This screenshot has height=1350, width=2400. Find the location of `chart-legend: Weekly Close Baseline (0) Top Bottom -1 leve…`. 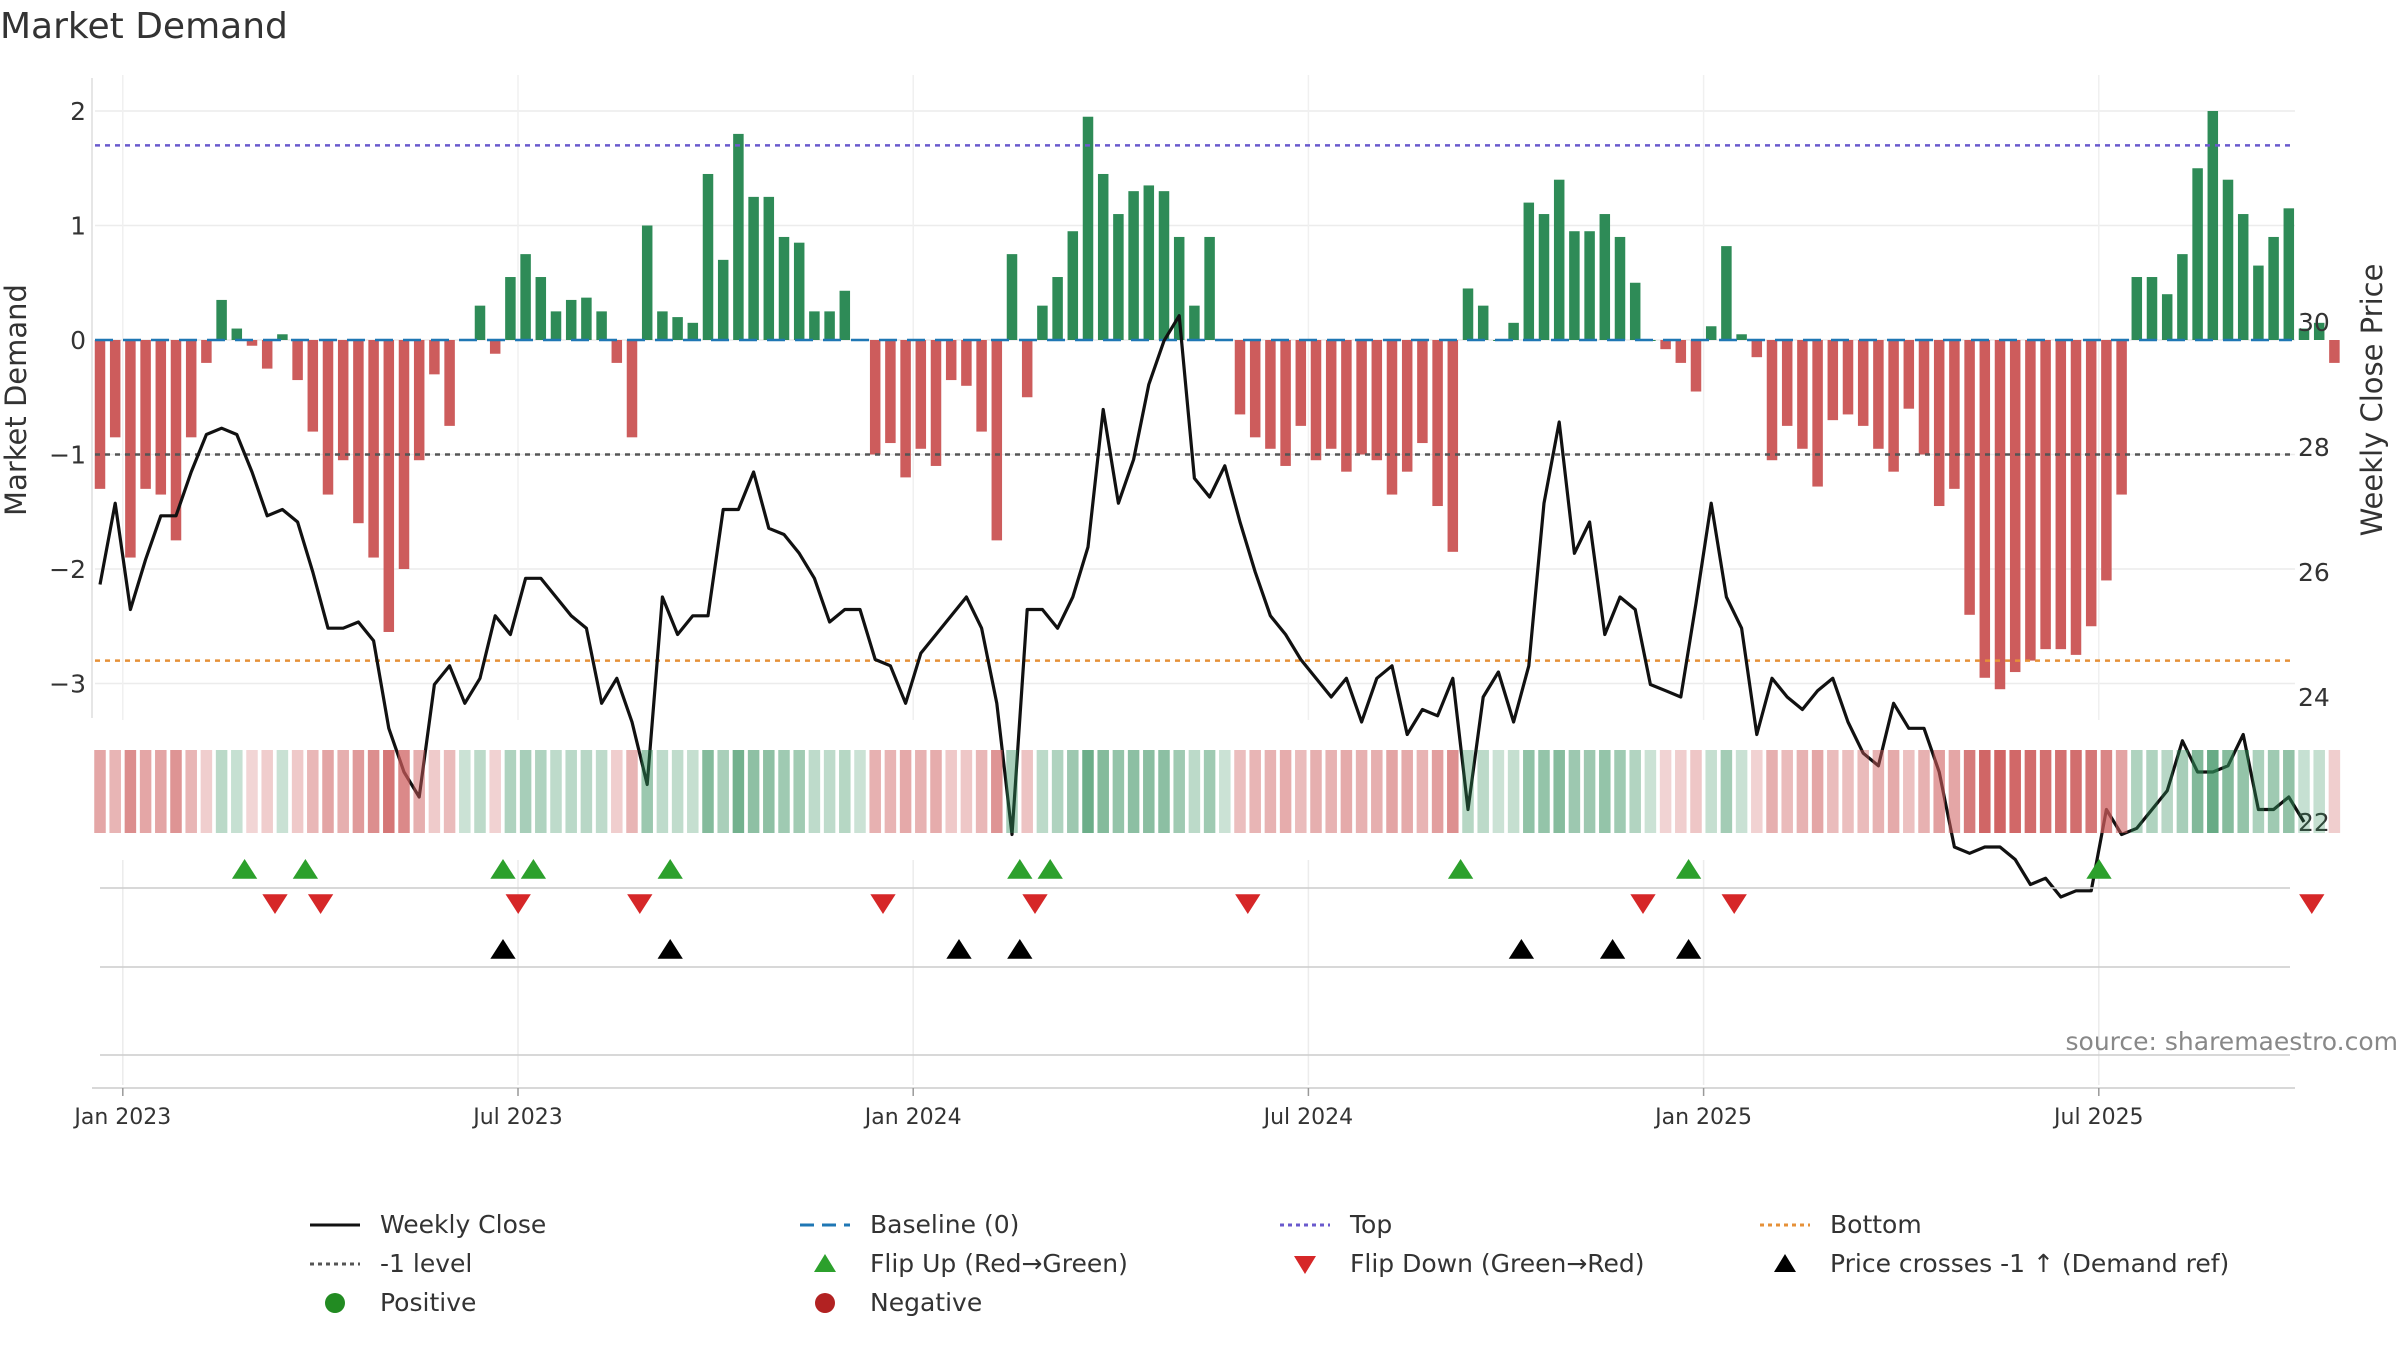

chart-legend: Weekly Close Baseline (0) Top Bottom -1 leve… is located at coordinates (1300, 1270).